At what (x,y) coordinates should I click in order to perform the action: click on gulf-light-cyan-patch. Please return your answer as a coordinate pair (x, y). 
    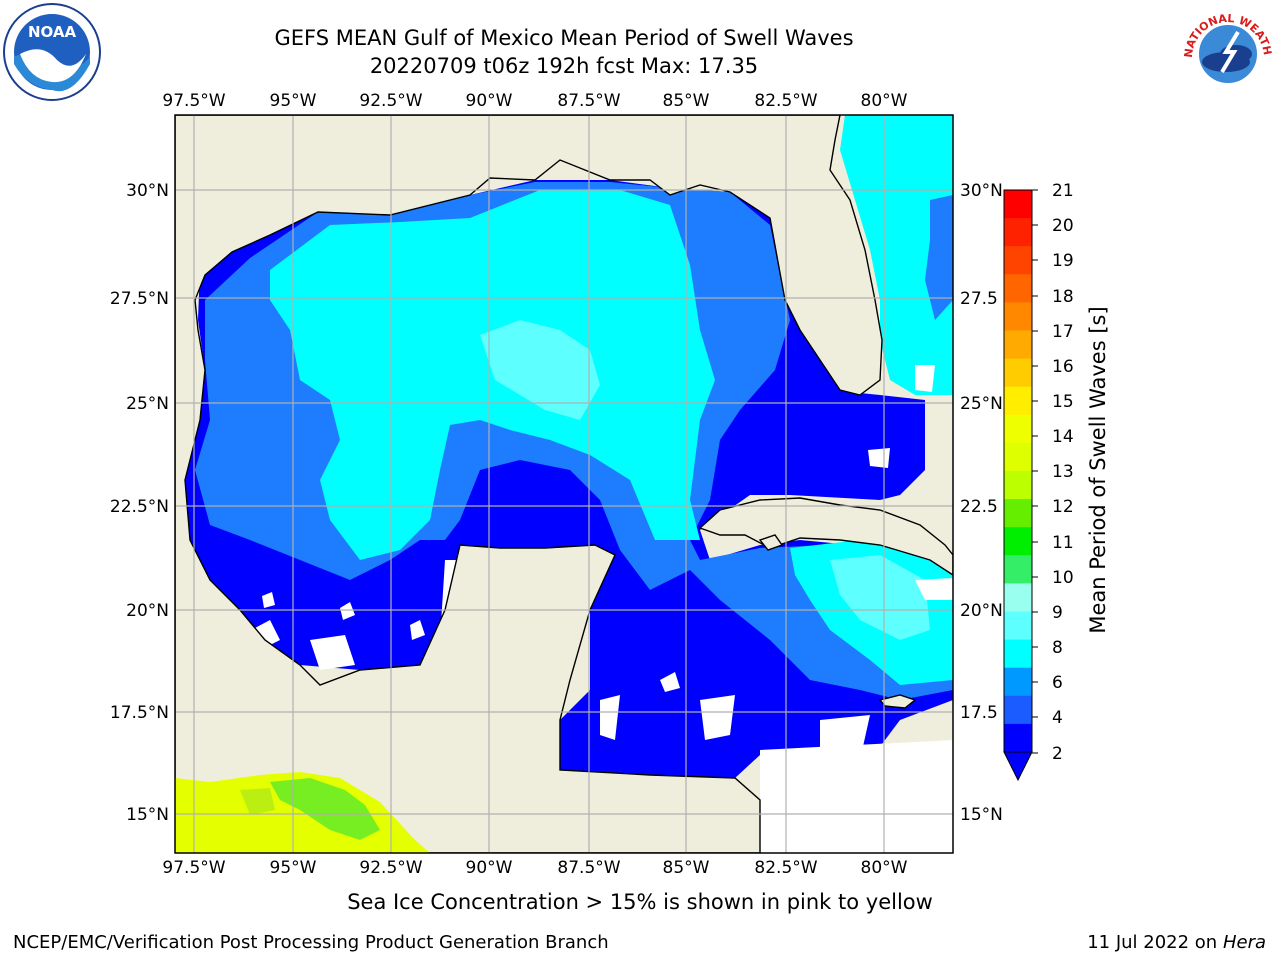
    Looking at the image, I should click on (540, 370).